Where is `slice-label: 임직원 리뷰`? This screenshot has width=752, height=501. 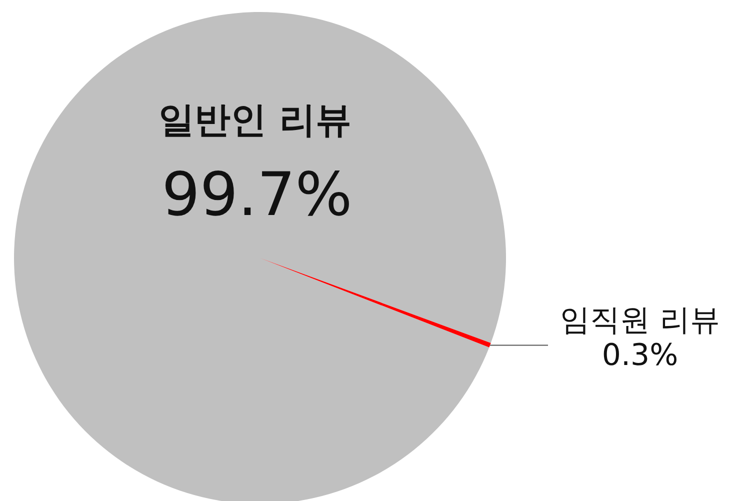 slice-label: 임직원 리뷰 is located at coordinates (640, 320).